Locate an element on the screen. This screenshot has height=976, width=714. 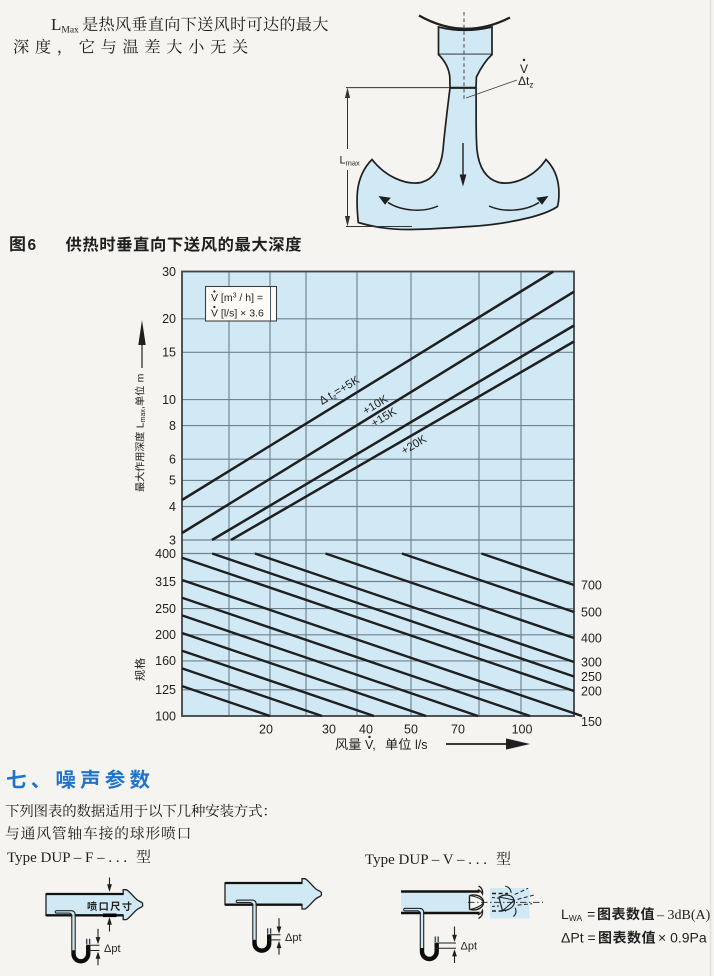
svg-text: 40 is located at coordinates (366, 730).